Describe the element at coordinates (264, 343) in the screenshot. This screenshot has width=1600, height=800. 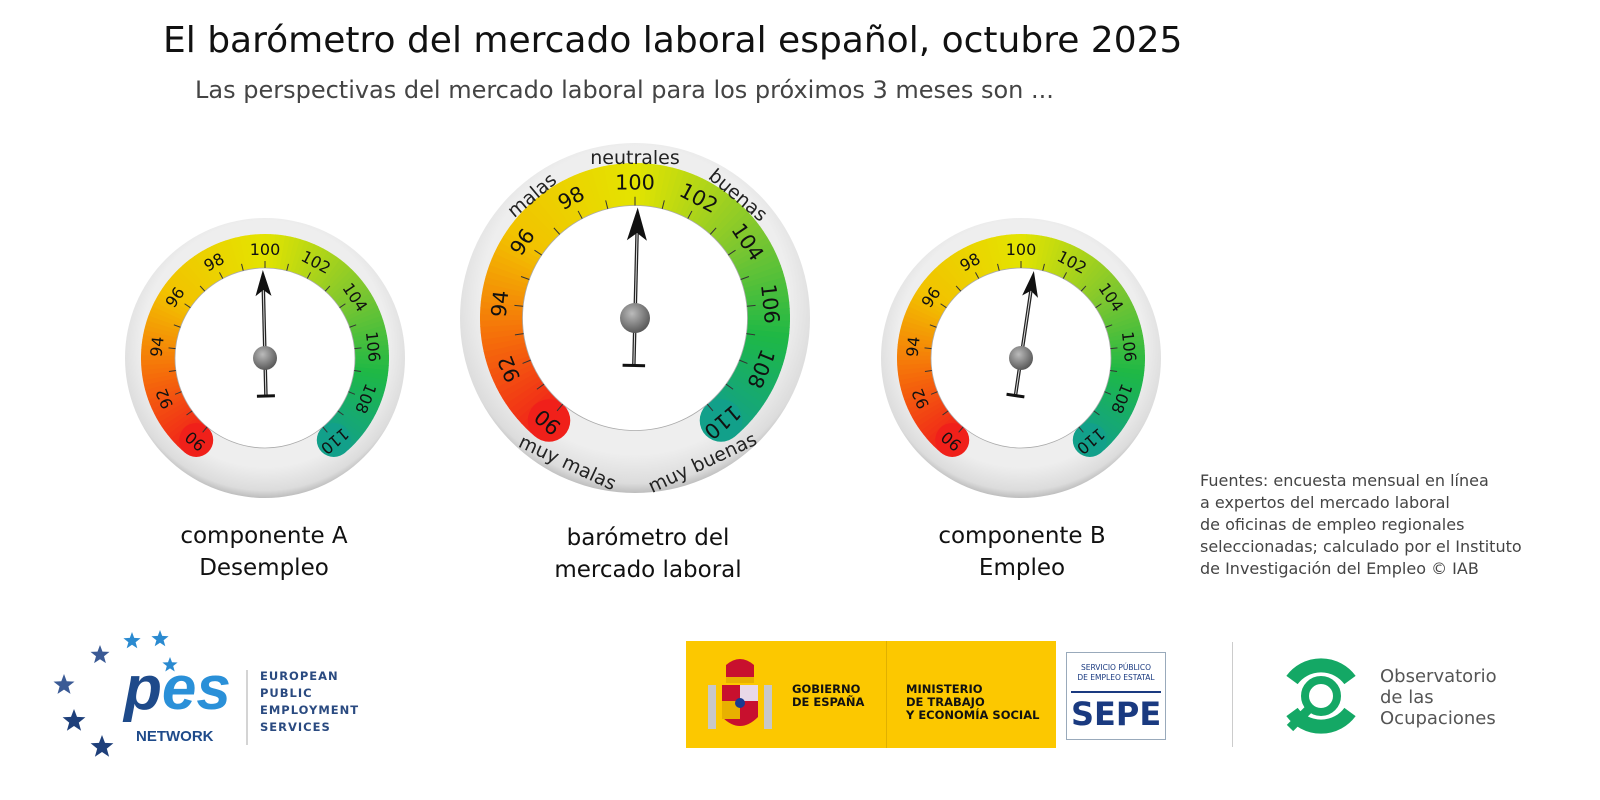
I see `needle-shaft-highlight` at that location.